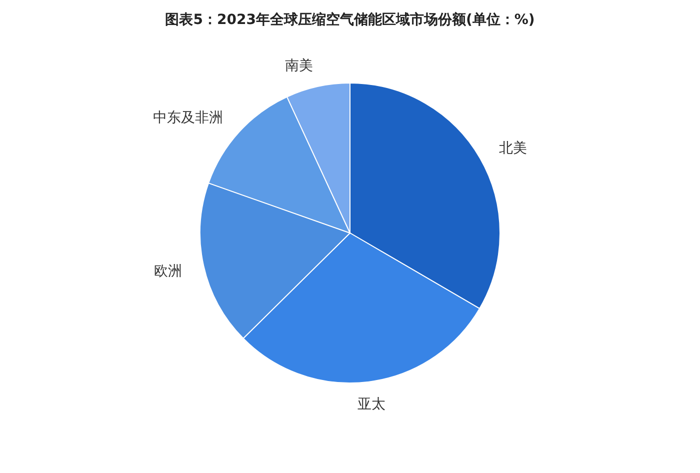 The height and width of the screenshot is (473, 700). Describe the element at coordinates (372, 404) in the screenshot. I see `slice-label: 亚太` at that location.